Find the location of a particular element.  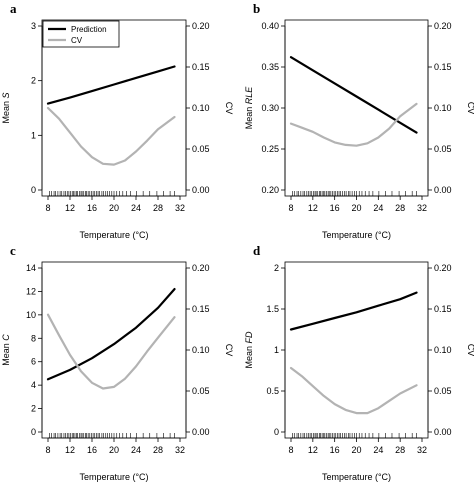

y-axis-title-variable: FD is located at coordinates (249, 337).